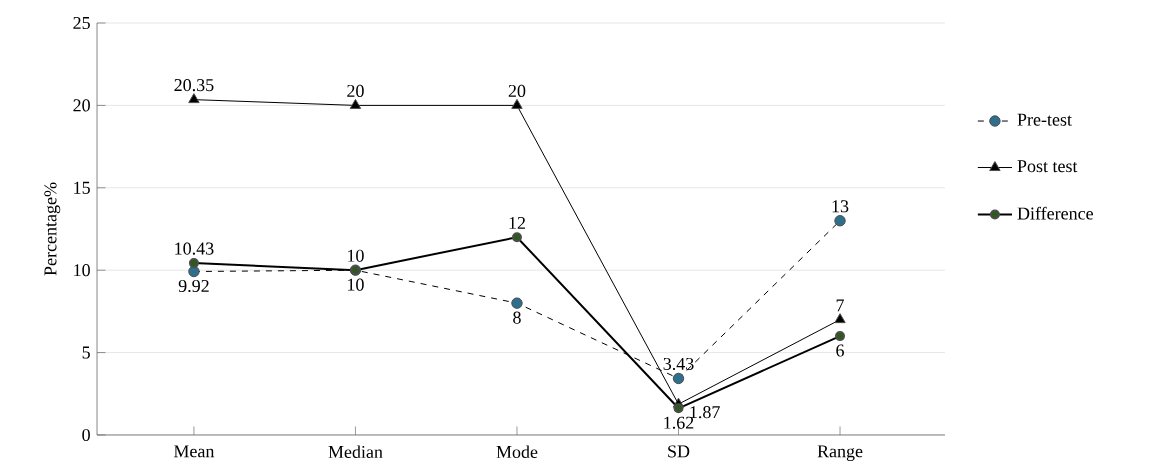 The height and width of the screenshot is (475, 1171). Describe the element at coordinates (81, 105) in the screenshot. I see `y-tick-label: 20` at that location.